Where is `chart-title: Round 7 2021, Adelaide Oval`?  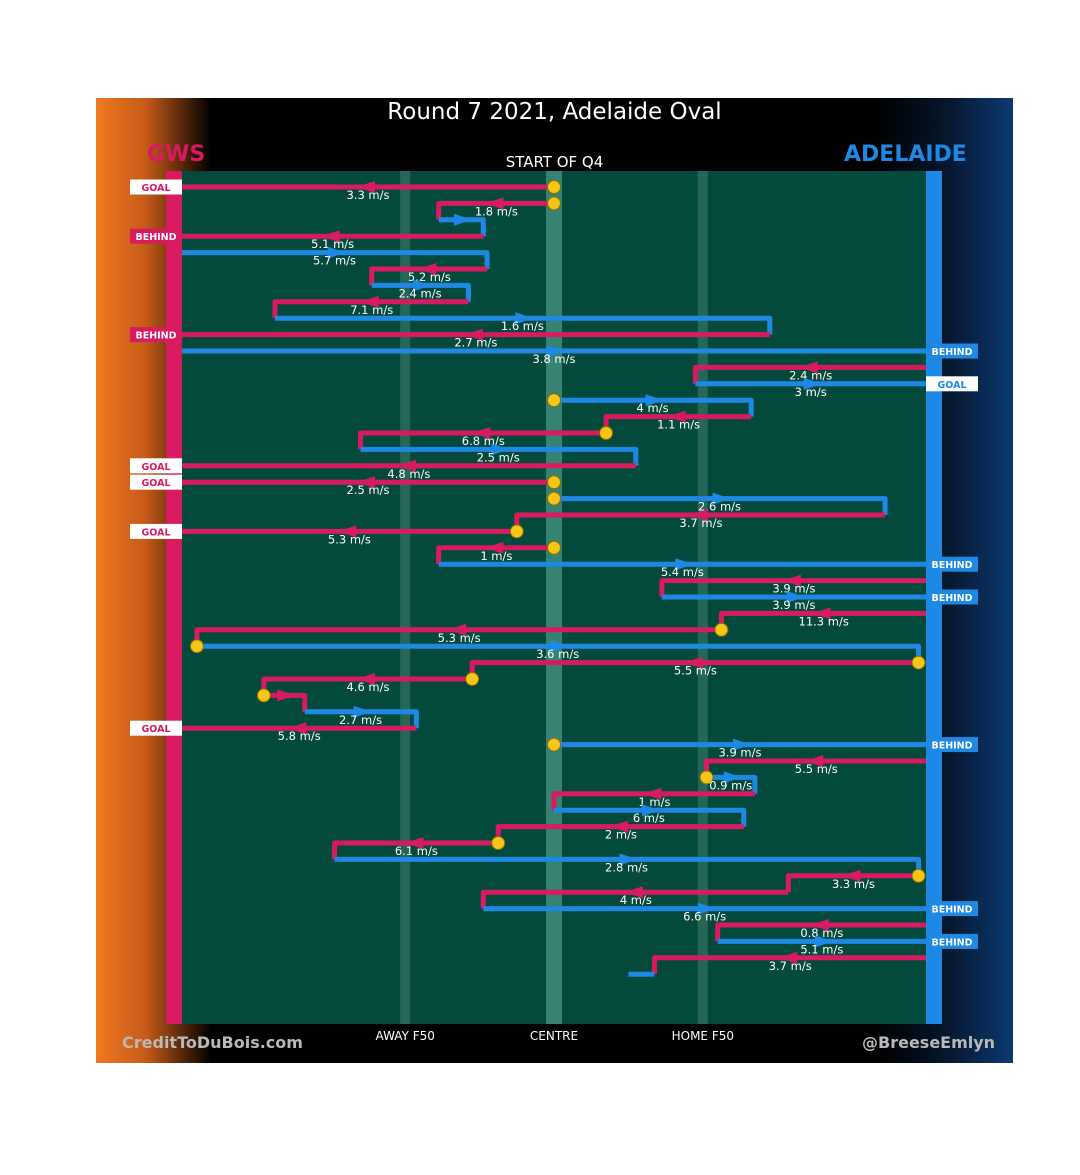 chart-title: Round 7 2021, Adelaide Oval is located at coordinates (554, 112).